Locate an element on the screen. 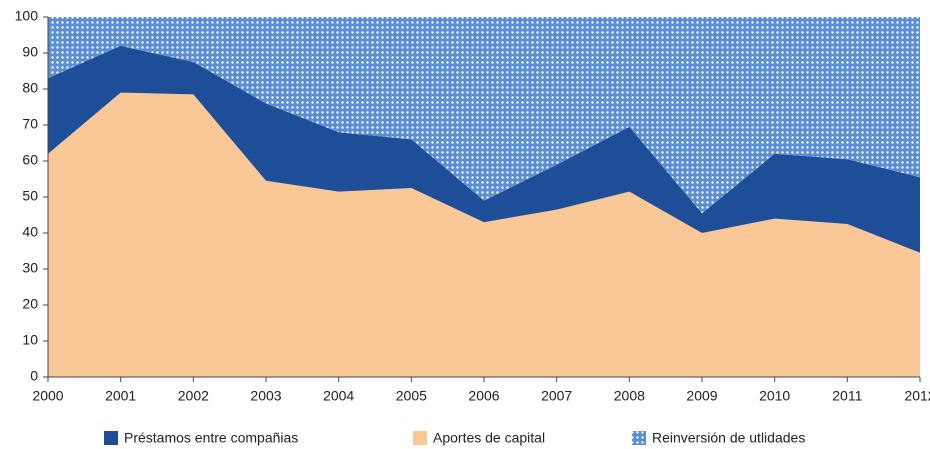  x-tick-label: 2010 is located at coordinates (774, 396).